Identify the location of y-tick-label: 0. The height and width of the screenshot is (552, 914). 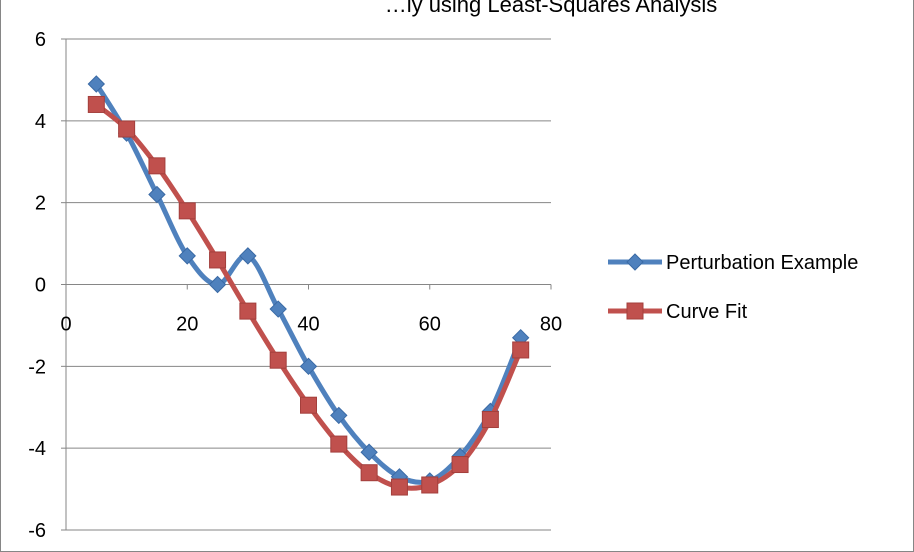
(40, 286).